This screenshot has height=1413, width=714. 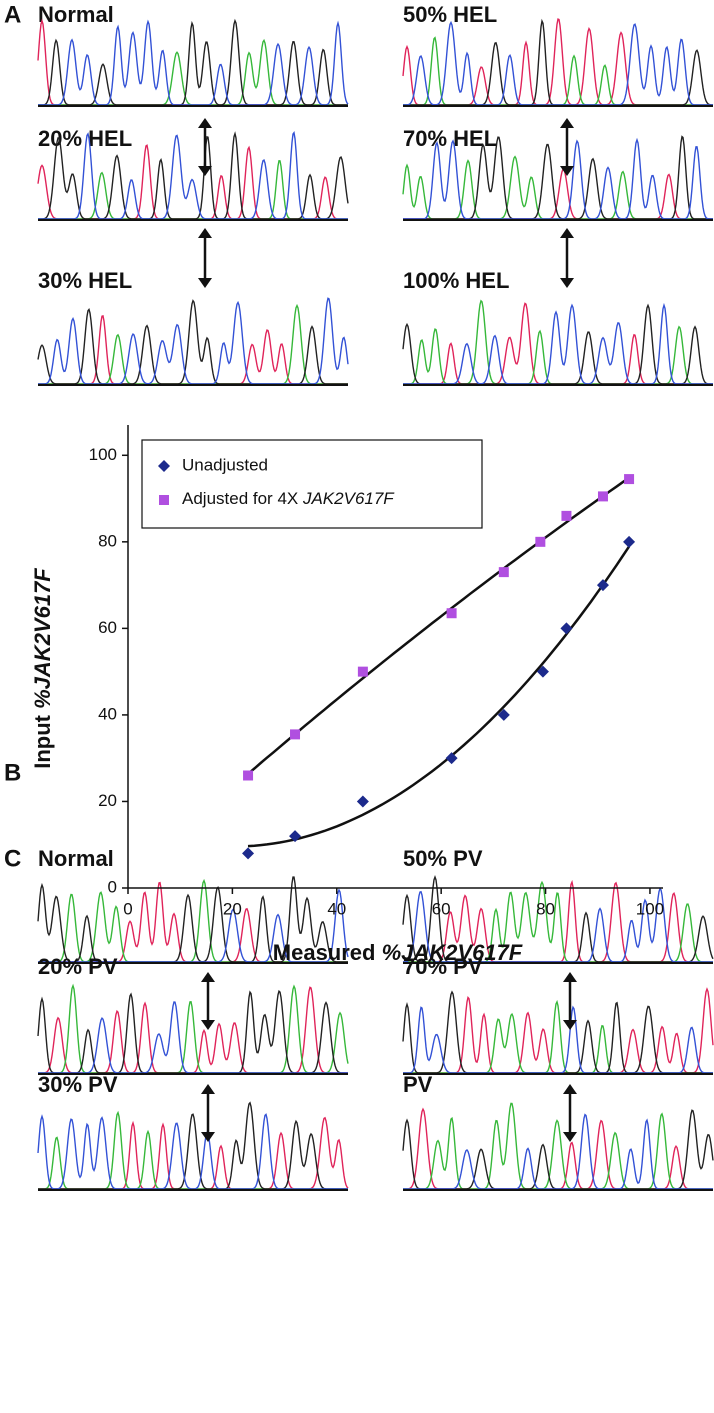 I want to click on panel-label: B, so click(x=12, y=772).